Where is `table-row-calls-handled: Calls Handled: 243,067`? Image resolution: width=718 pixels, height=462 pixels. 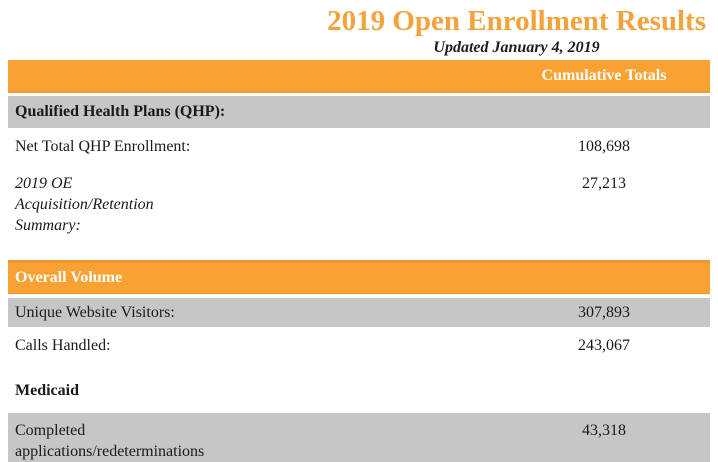
table-row-calls-handled: Calls Handled: 243,067 is located at coordinates (359, 348).